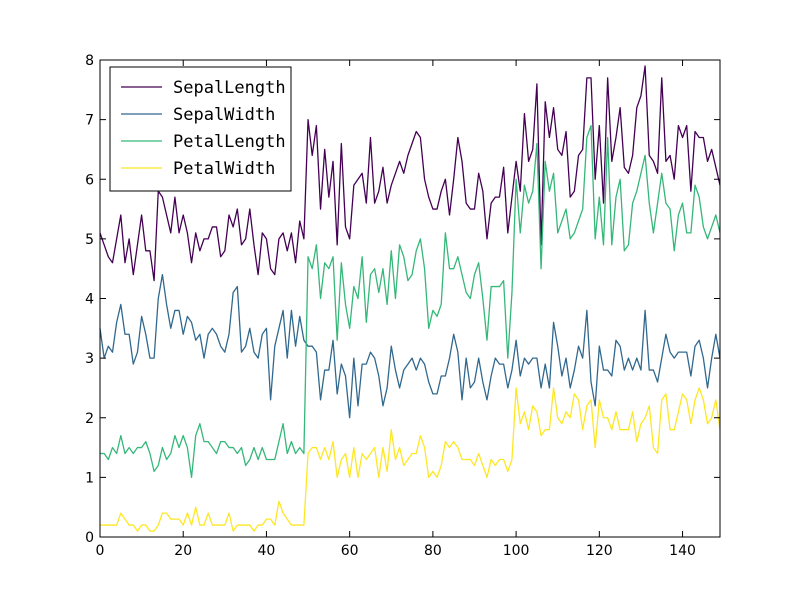 Image resolution: width=800 pixels, height=597 pixels. I want to click on y-tick-label: 6, so click(89, 180).